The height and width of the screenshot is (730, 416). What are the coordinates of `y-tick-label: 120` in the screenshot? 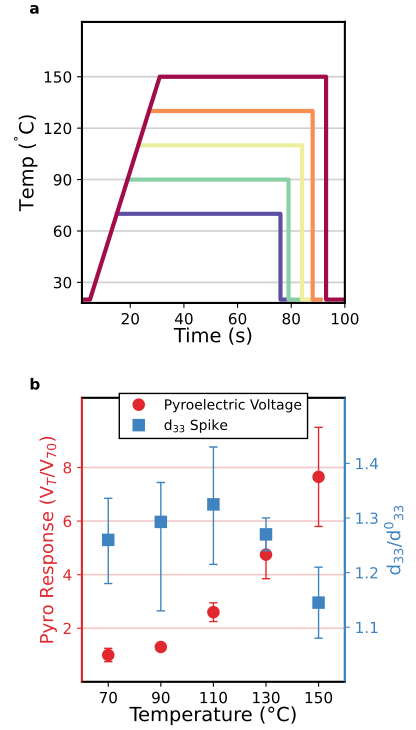 It's located at (58, 128).